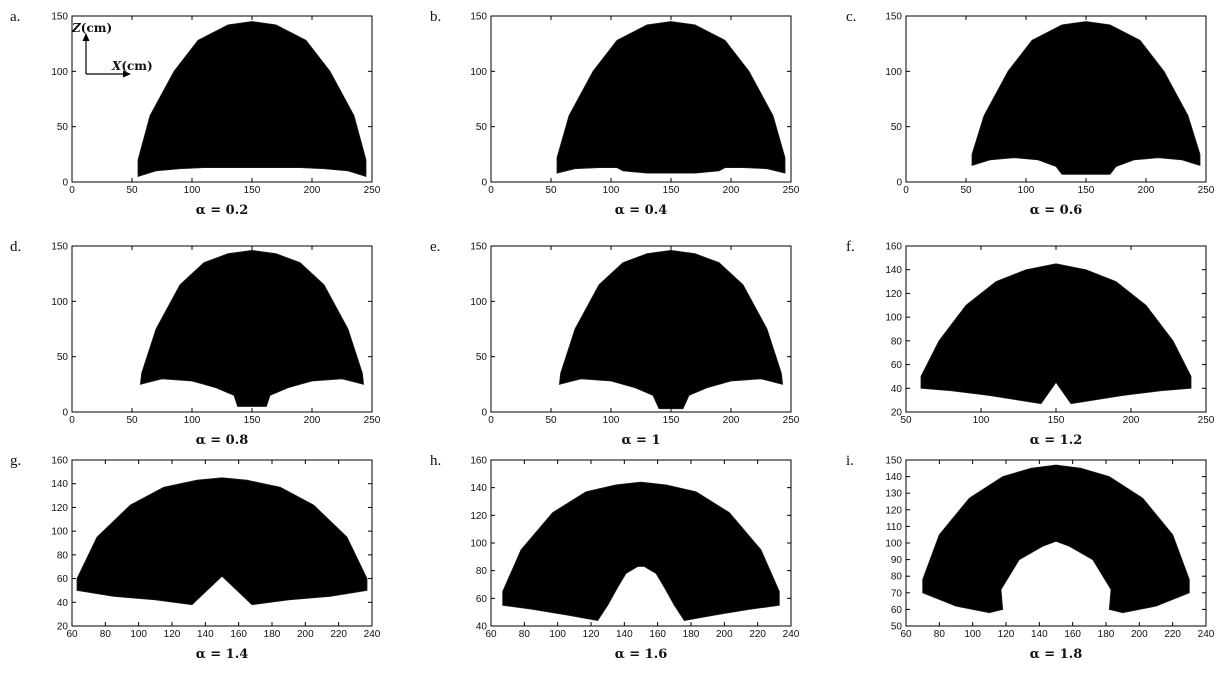 Image resolution: width=1225 pixels, height=677 pixels. What do you see at coordinates (91, 28) in the screenshot?
I see `z-axis-name: Z(cm)` at bounding box center [91, 28].